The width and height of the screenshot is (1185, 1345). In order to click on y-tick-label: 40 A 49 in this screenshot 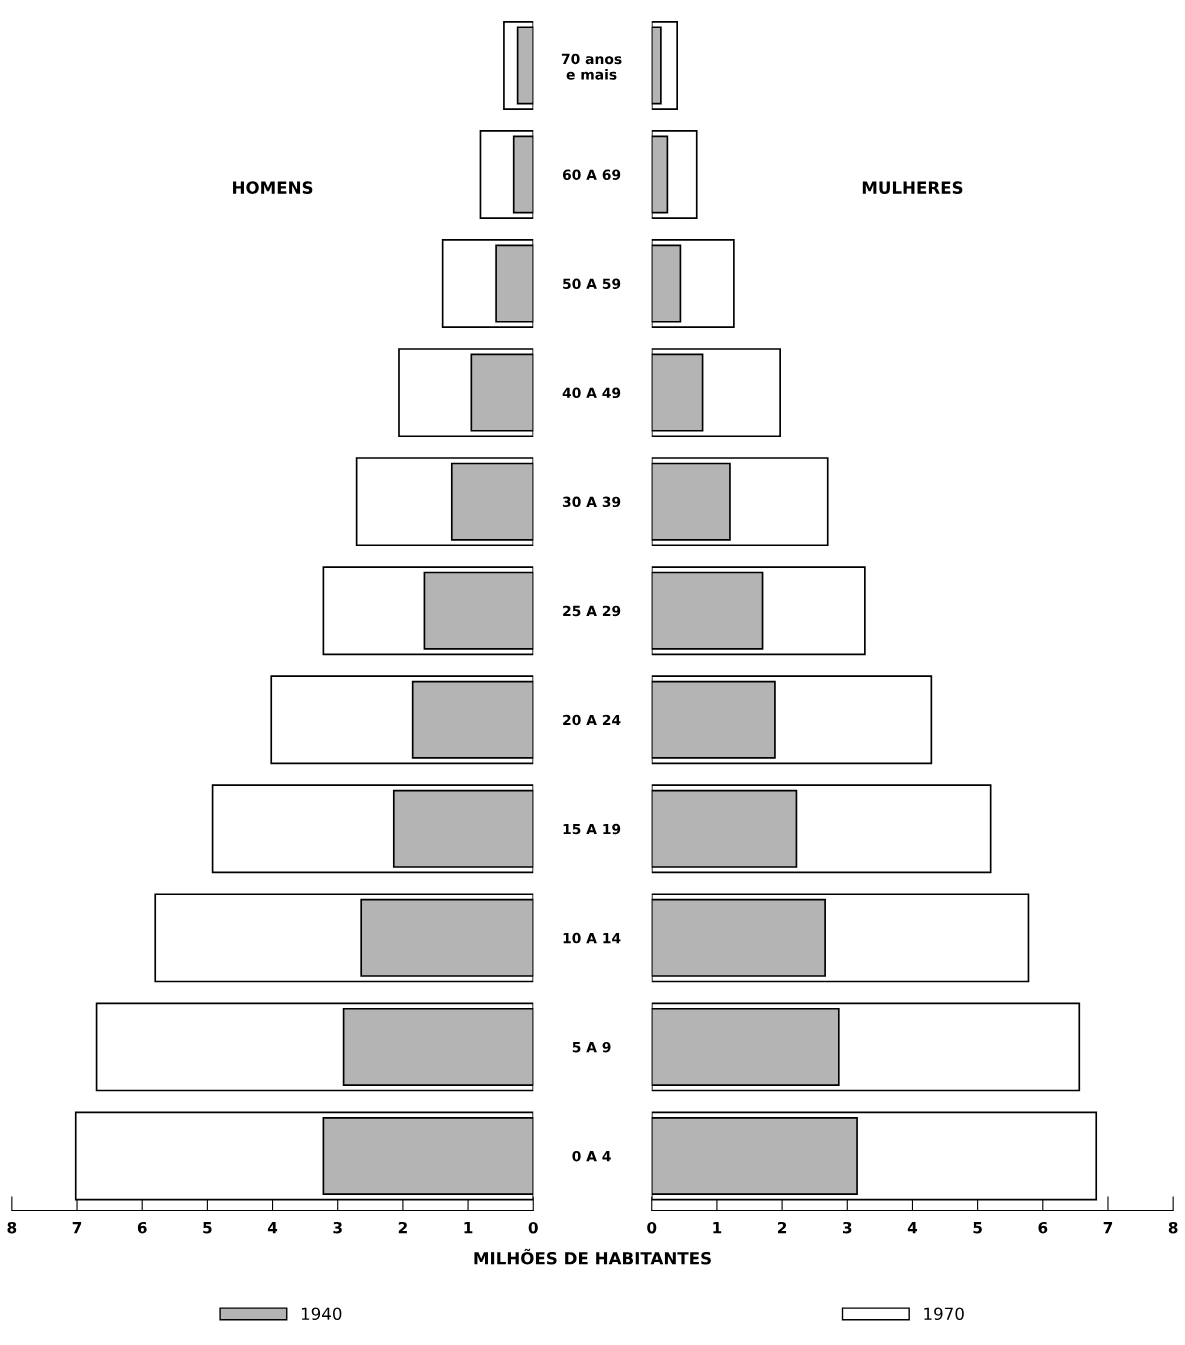, I will do `click(591, 393)`.